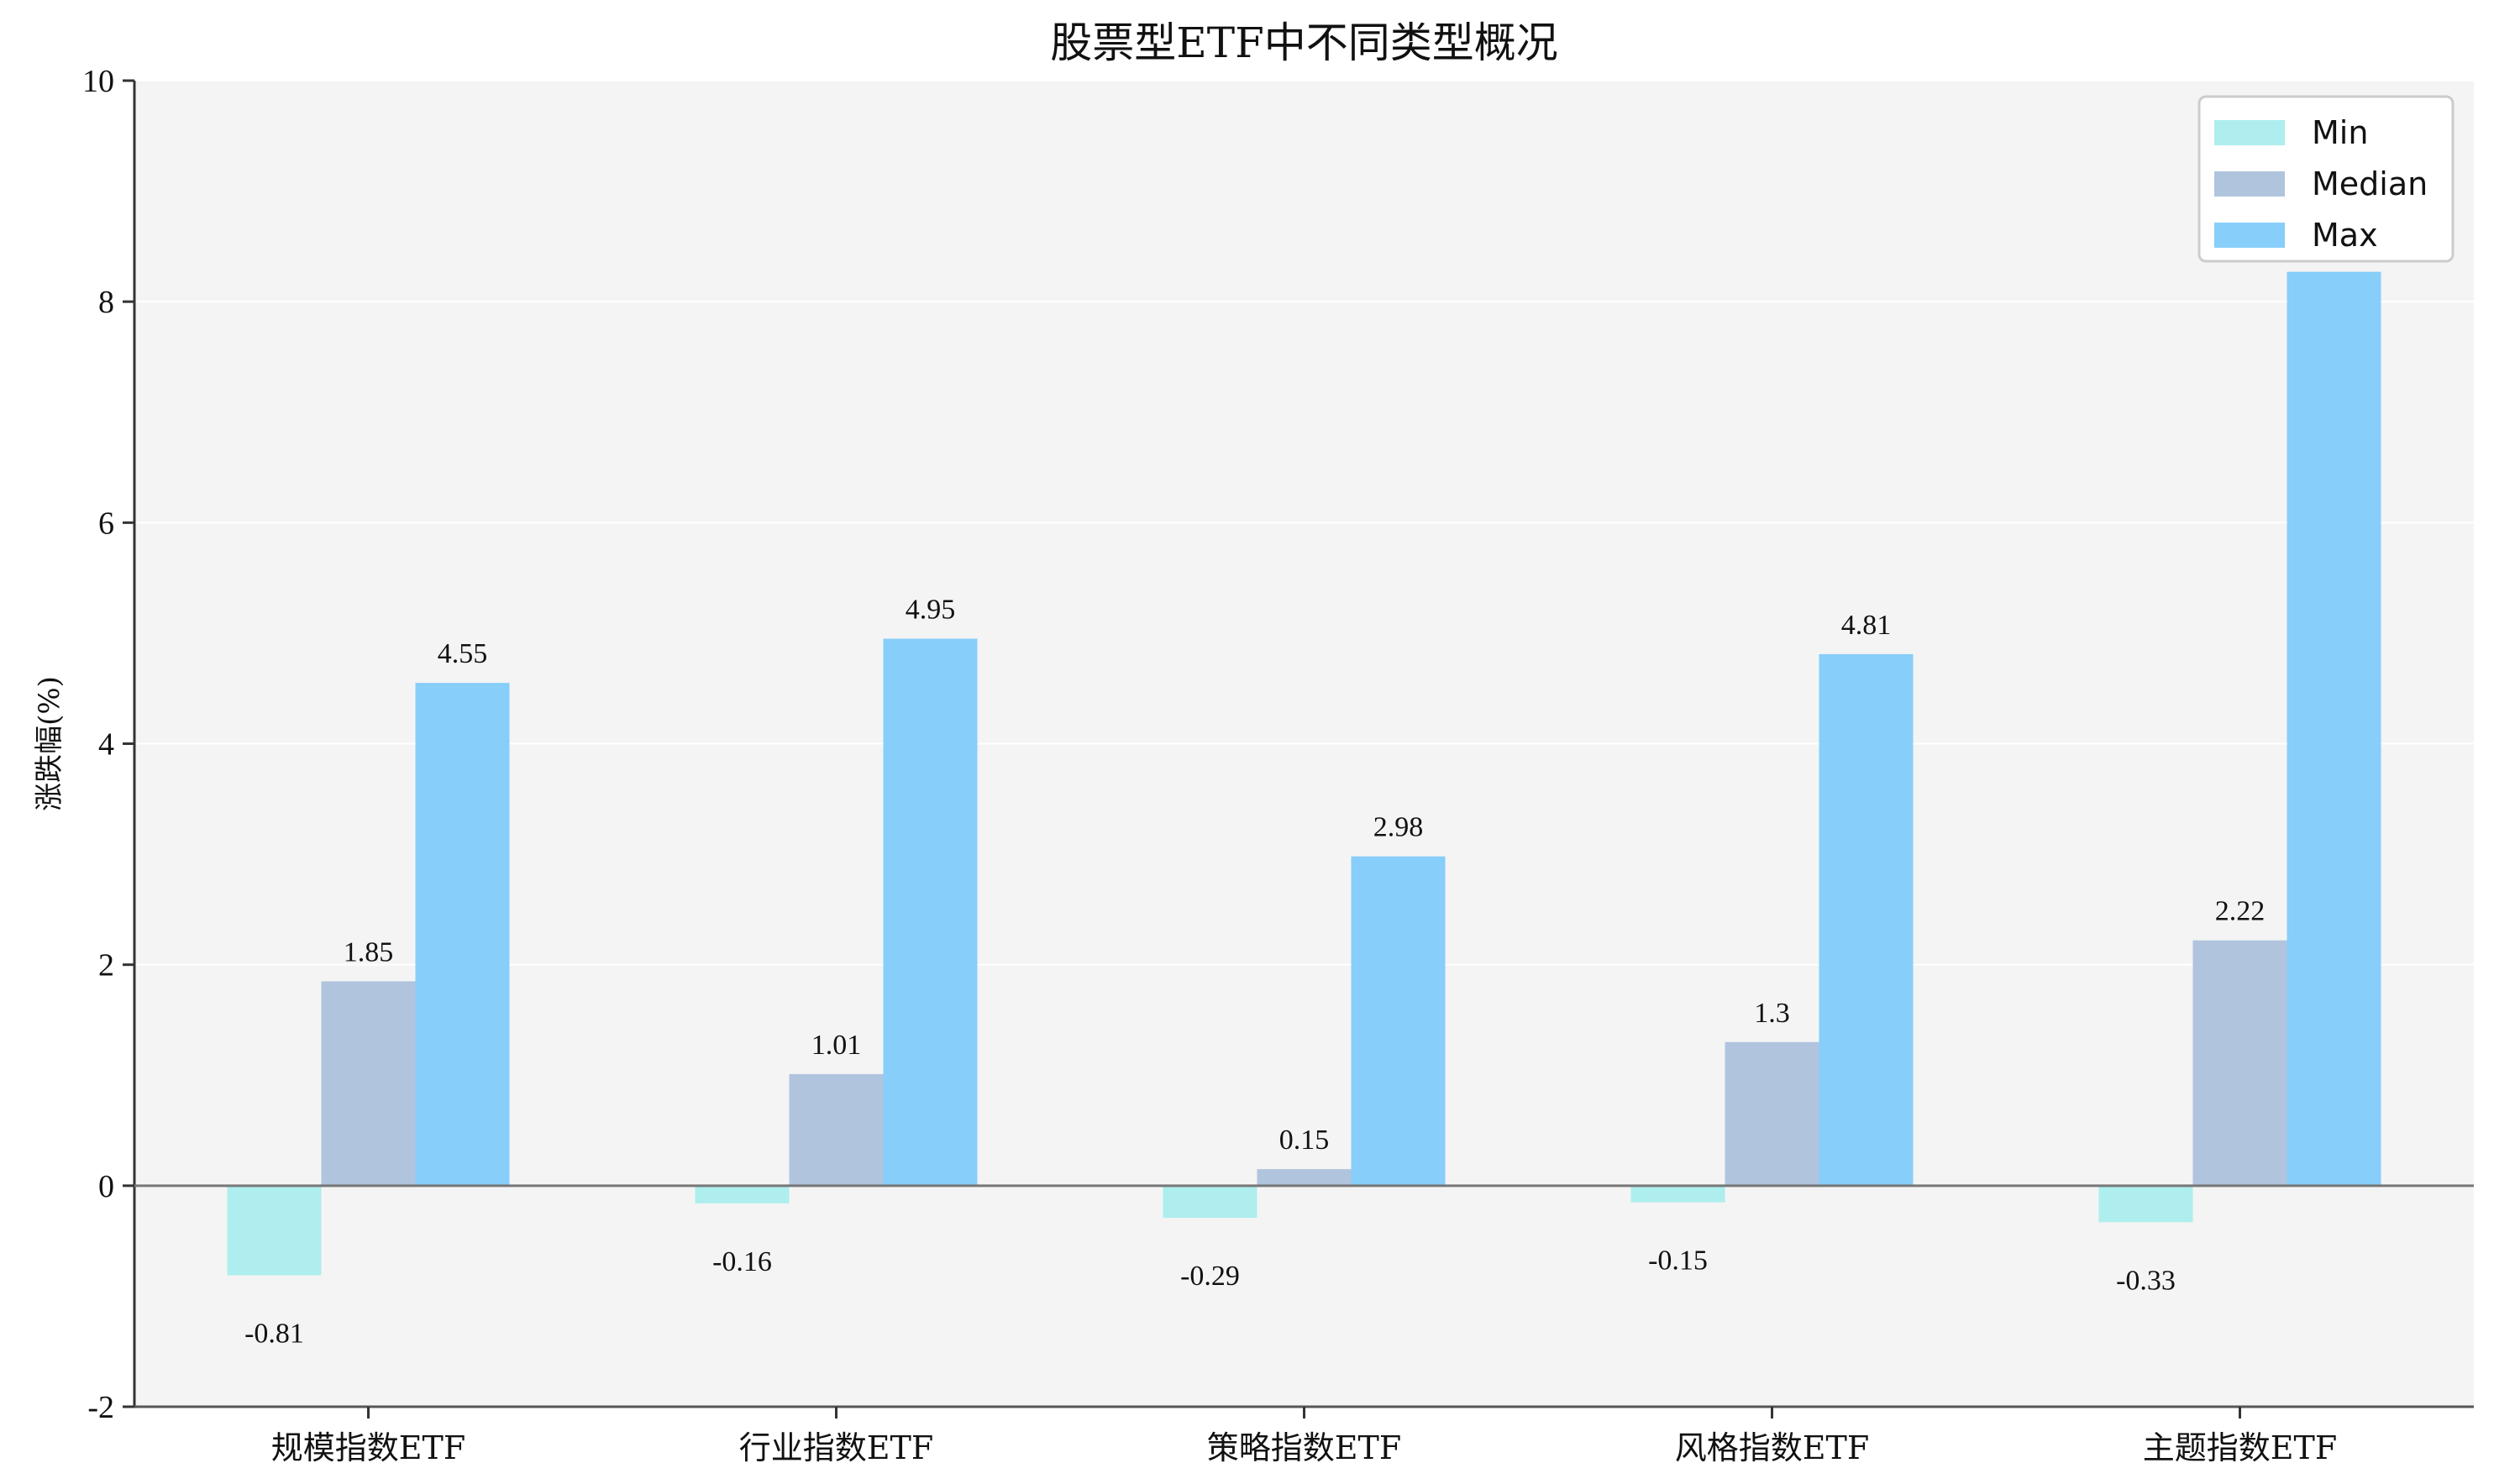 This screenshot has width=2494, height=1484. I want to click on x-tick-label: 规模指数ETF, so click(368, 1447).